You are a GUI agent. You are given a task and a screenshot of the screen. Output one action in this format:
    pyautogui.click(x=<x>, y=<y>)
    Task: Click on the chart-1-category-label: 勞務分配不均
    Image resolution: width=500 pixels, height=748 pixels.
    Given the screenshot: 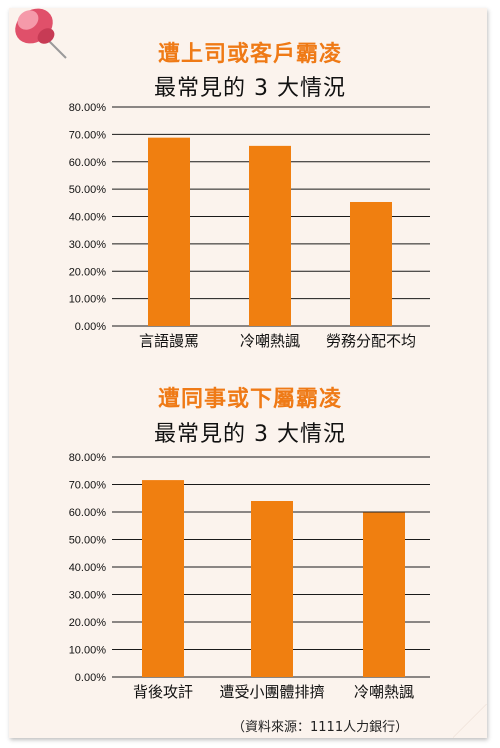 What is the action you would take?
    pyautogui.click(x=371, y=341)
    